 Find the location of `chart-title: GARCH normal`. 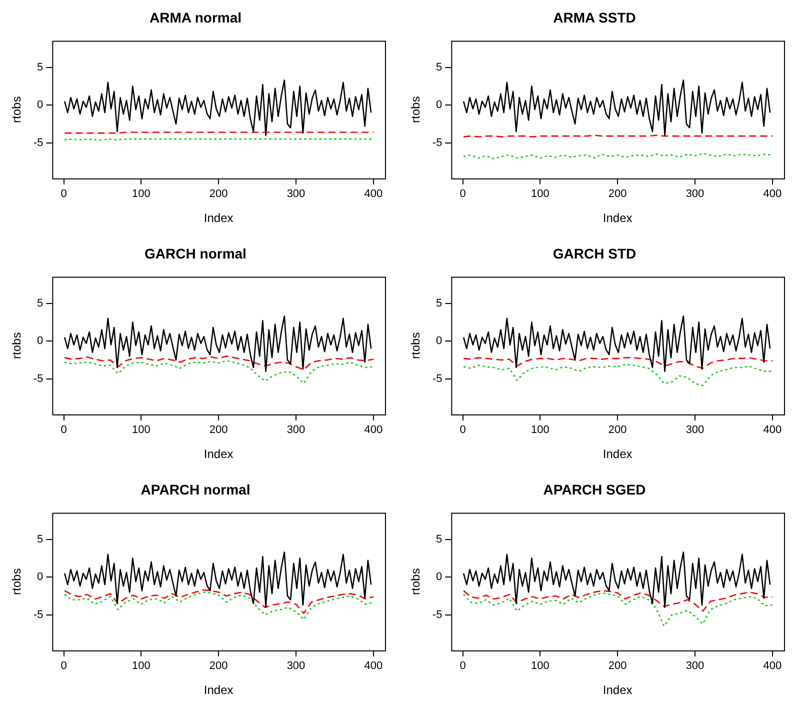

chart-title: GARCH normal is located at coordinates (195, 253).